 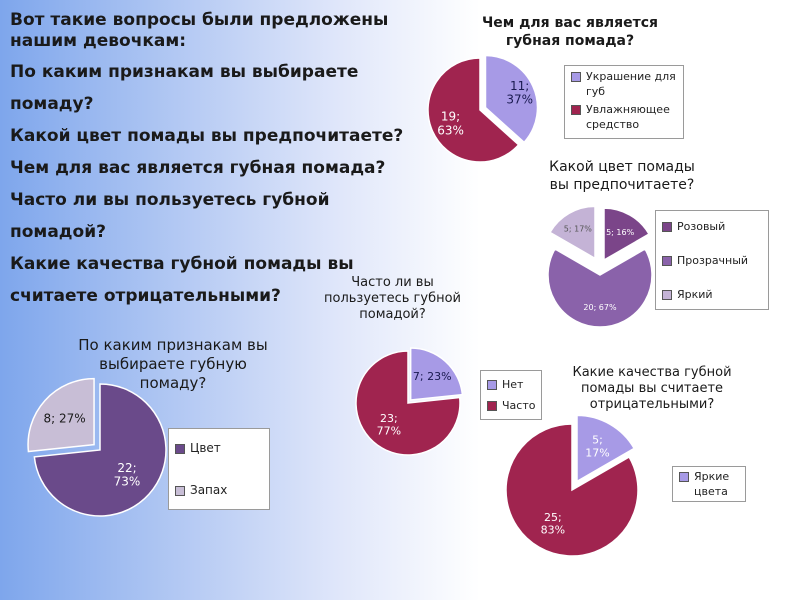 I want to click on pie-data-label: 19; 63%, so click(x=450, y=124).